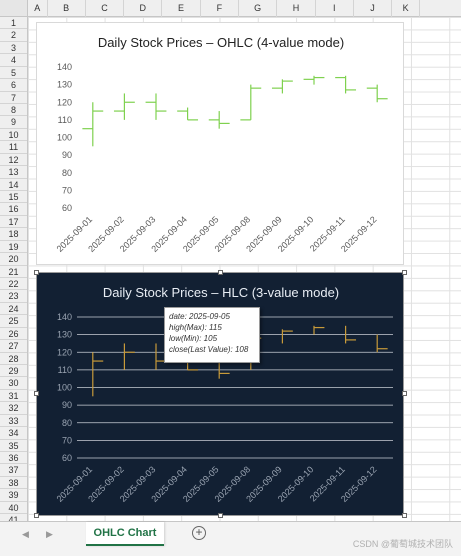 This screenshot has width=461, height=556. I want to click on chart-2-ytick: 110, so click(65, 370).